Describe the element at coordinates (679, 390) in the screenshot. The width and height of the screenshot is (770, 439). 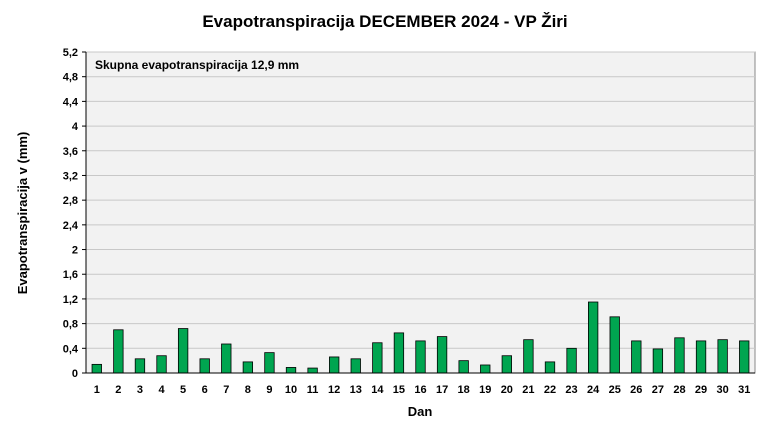
I see `x-tick-label: 28` at that location.